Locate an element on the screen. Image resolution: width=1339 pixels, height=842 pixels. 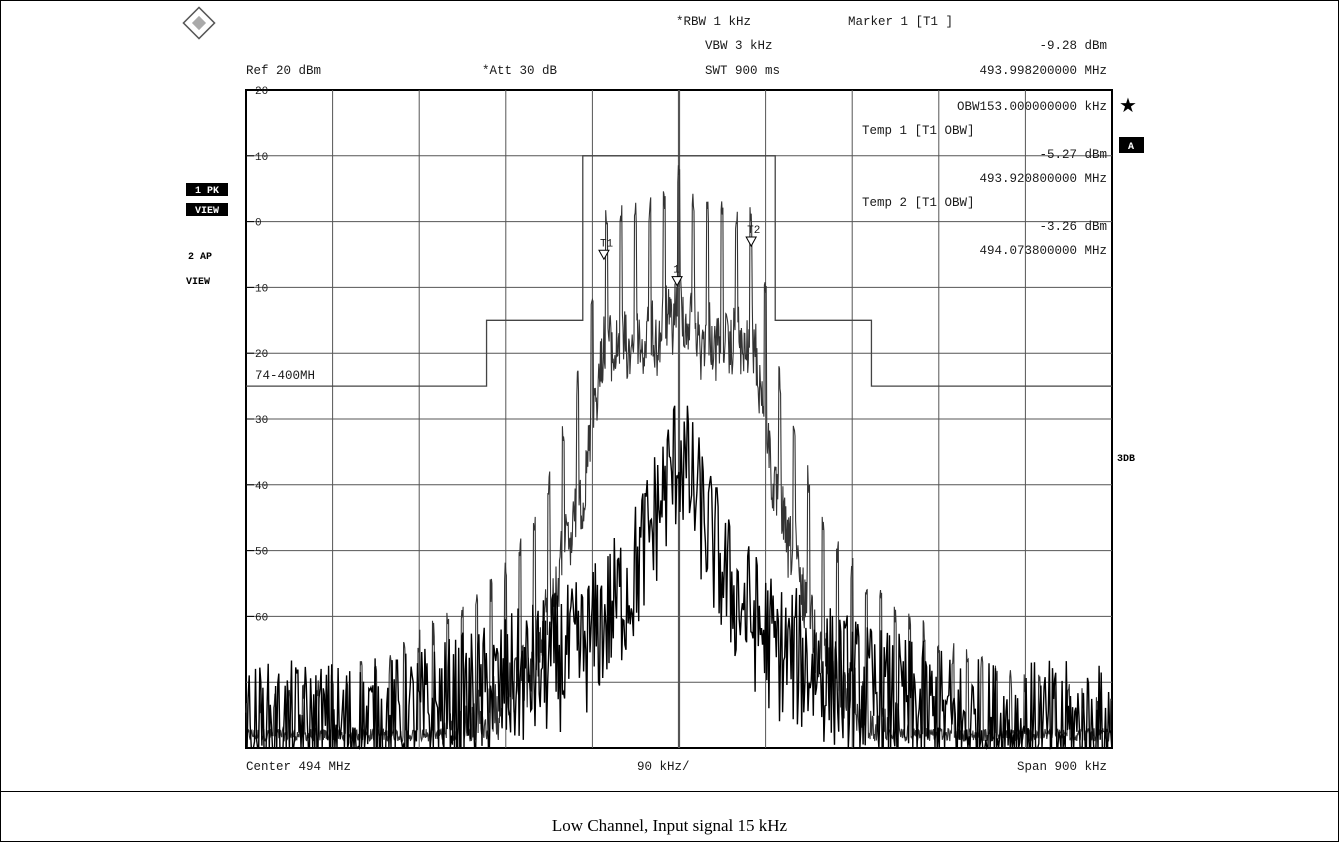
star-indicator: ★ is located at coordinates (1128, 105).